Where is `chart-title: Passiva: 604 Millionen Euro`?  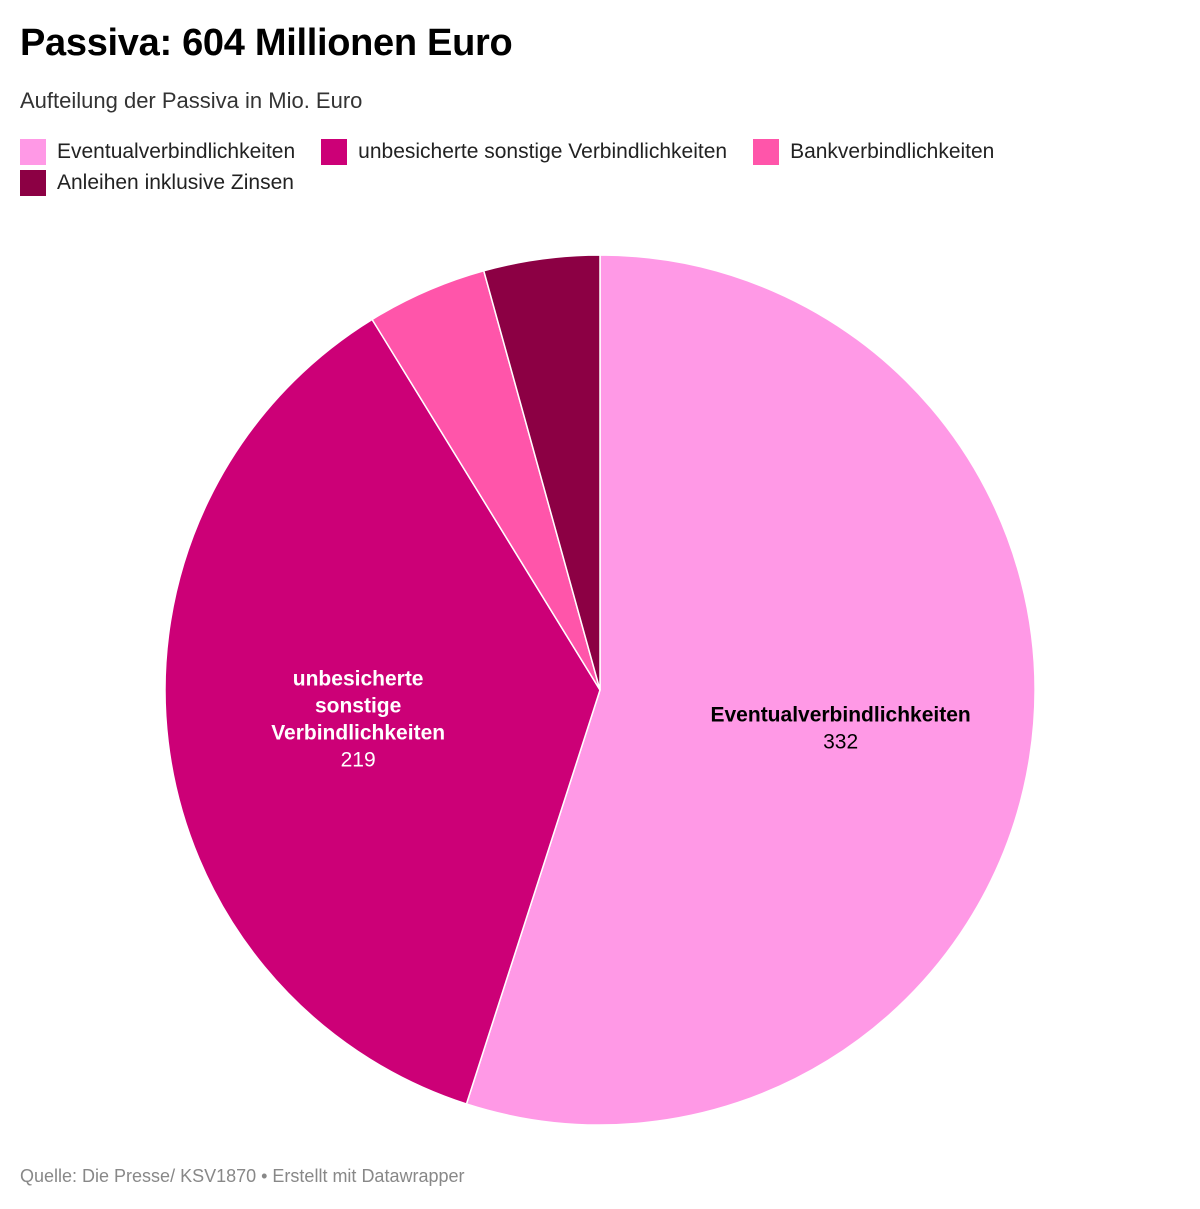
chart-title: Passiva: 604 Millionen Euro is located at coordinates (266, 43).